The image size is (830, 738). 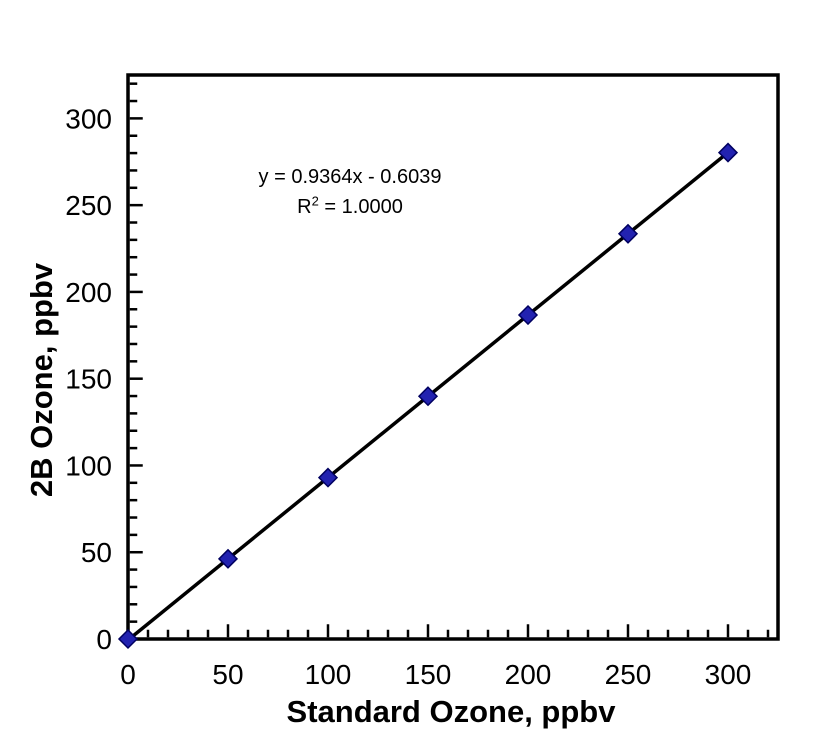 What do you see at coordinates (104, 639) in the screenshot?
I see `y-tick-label: 0` at bounding box center [104, 639].